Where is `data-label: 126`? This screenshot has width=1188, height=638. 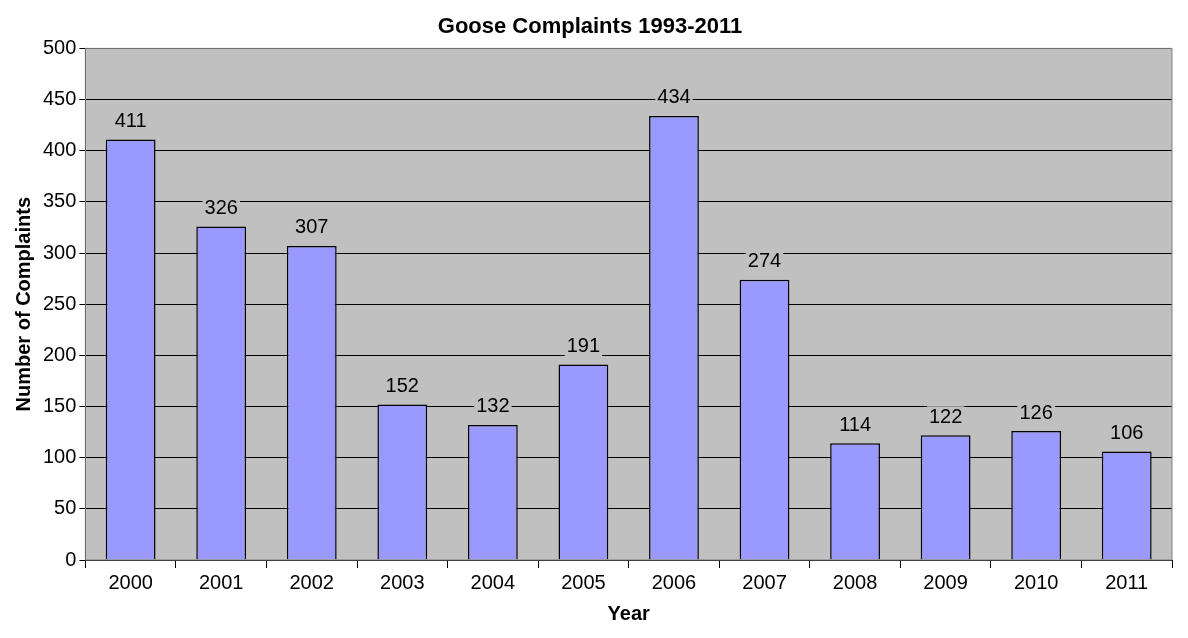
data-label: 126 is located at coordinates (1036, 411).